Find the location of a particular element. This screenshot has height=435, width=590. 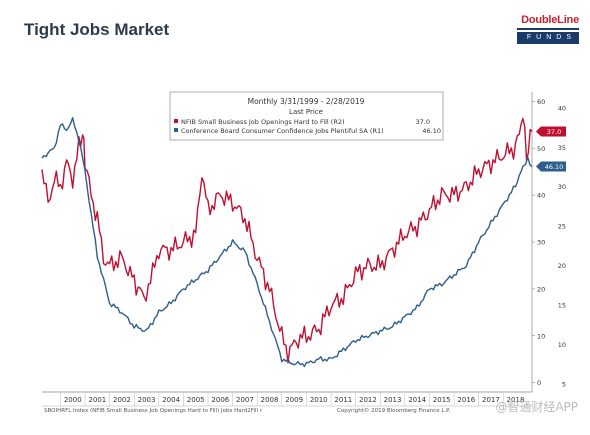

legend-swatch-red is located at coordinates (176, 121).